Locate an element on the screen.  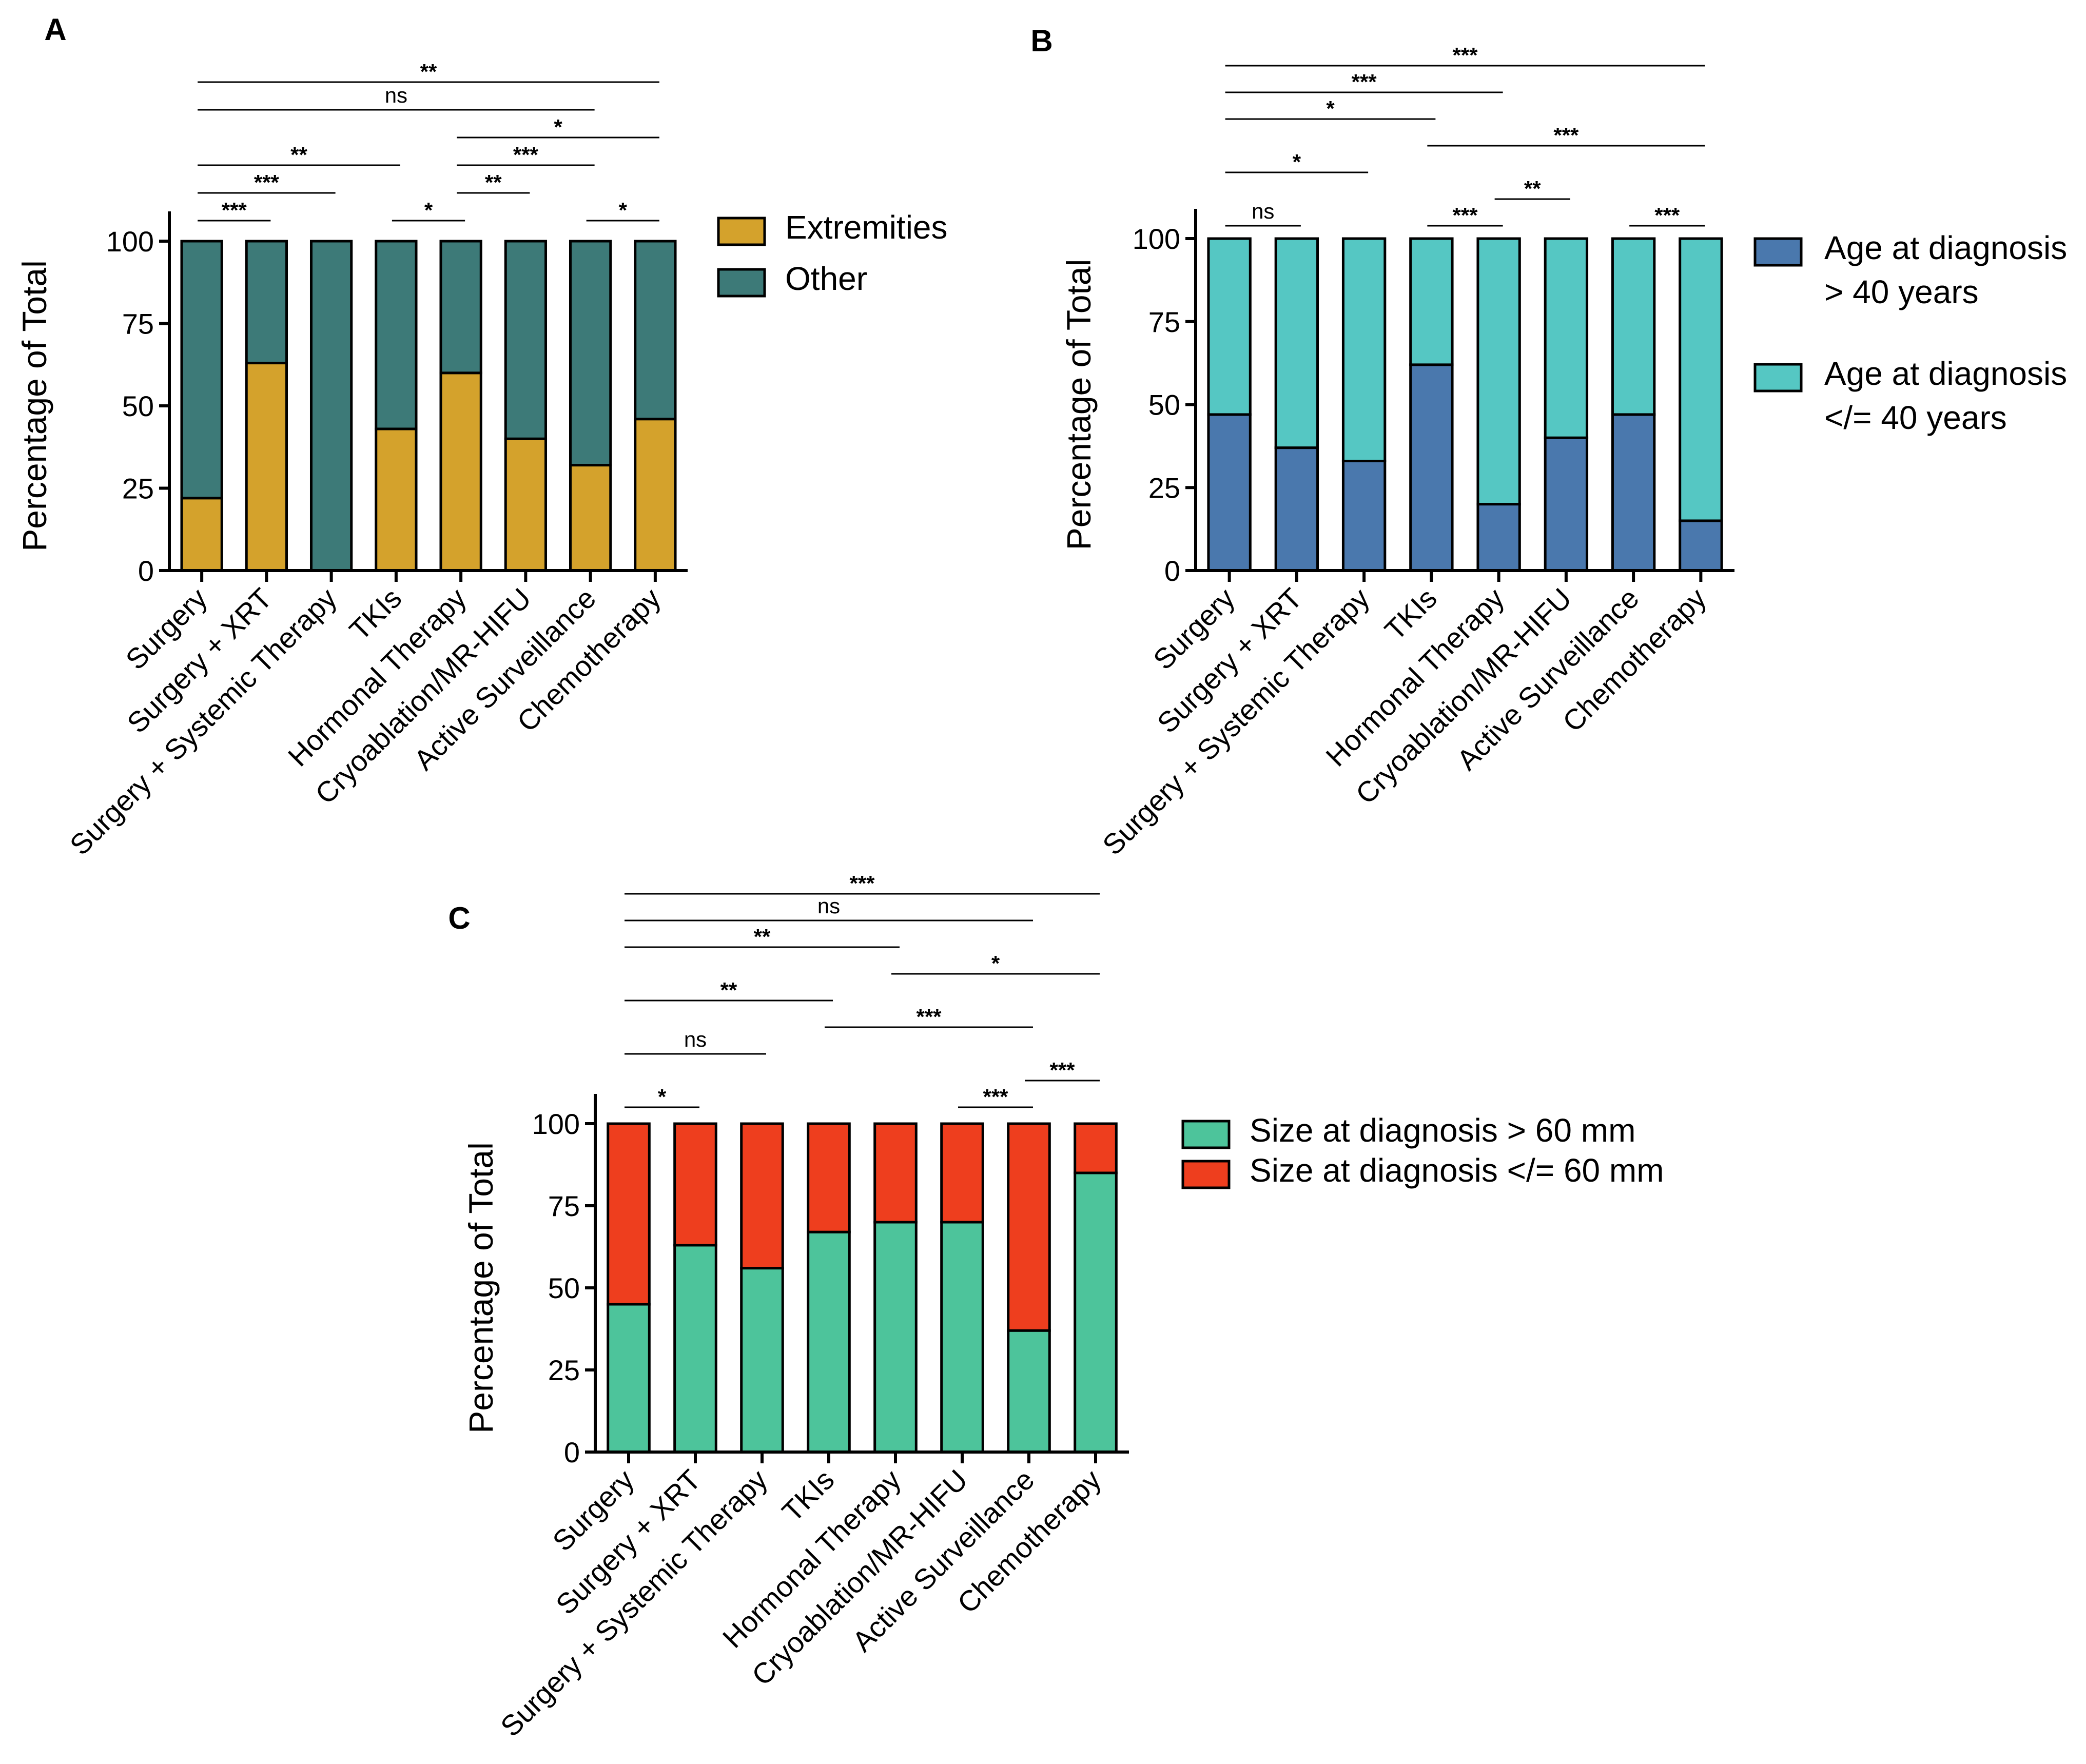
legend: Extremities Other is located at coordinates (832, 254).